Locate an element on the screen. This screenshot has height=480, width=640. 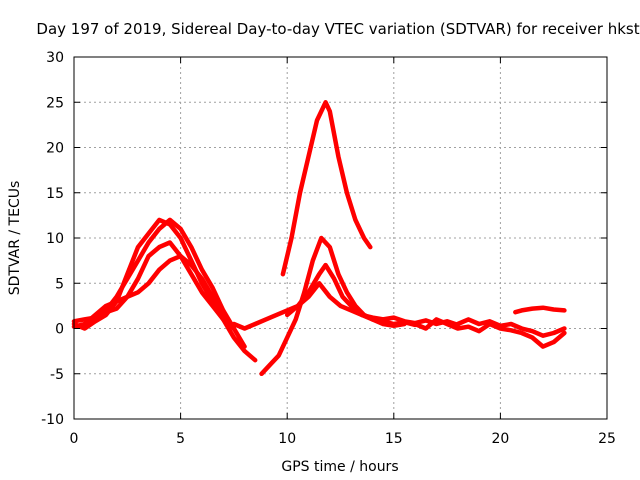
y-axis-label: SDTVAR / TECUs is located at coordinates (15, 238).